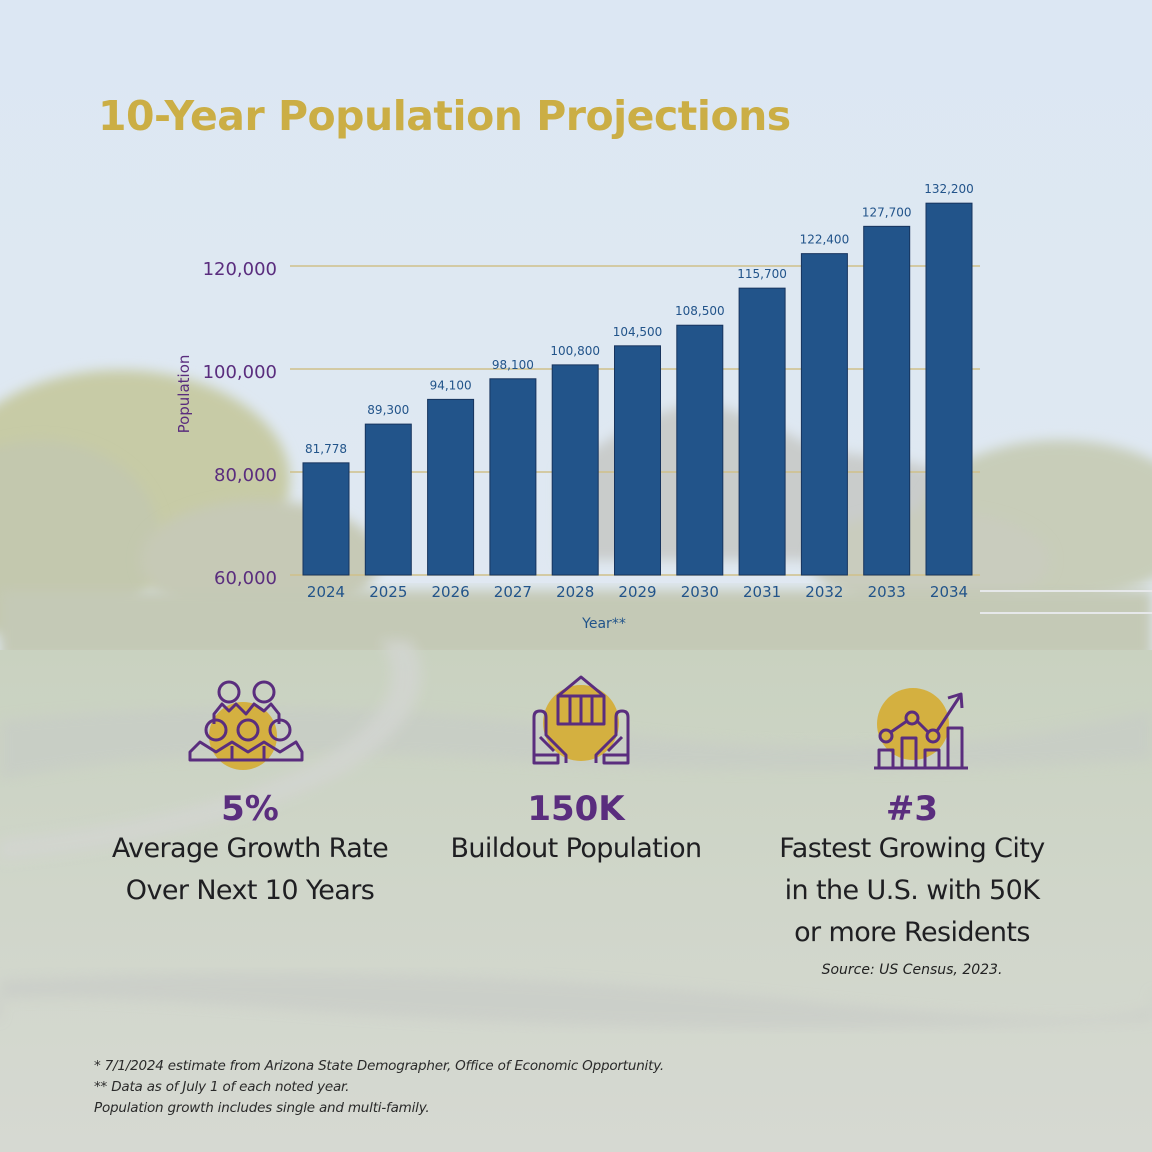 Image resolution: width=1152 pixels, height=1152 pixels. What do you see at coordinates (824, 414) in the screenshot?
I see `bar-2032` at bounding box center [824, 414].